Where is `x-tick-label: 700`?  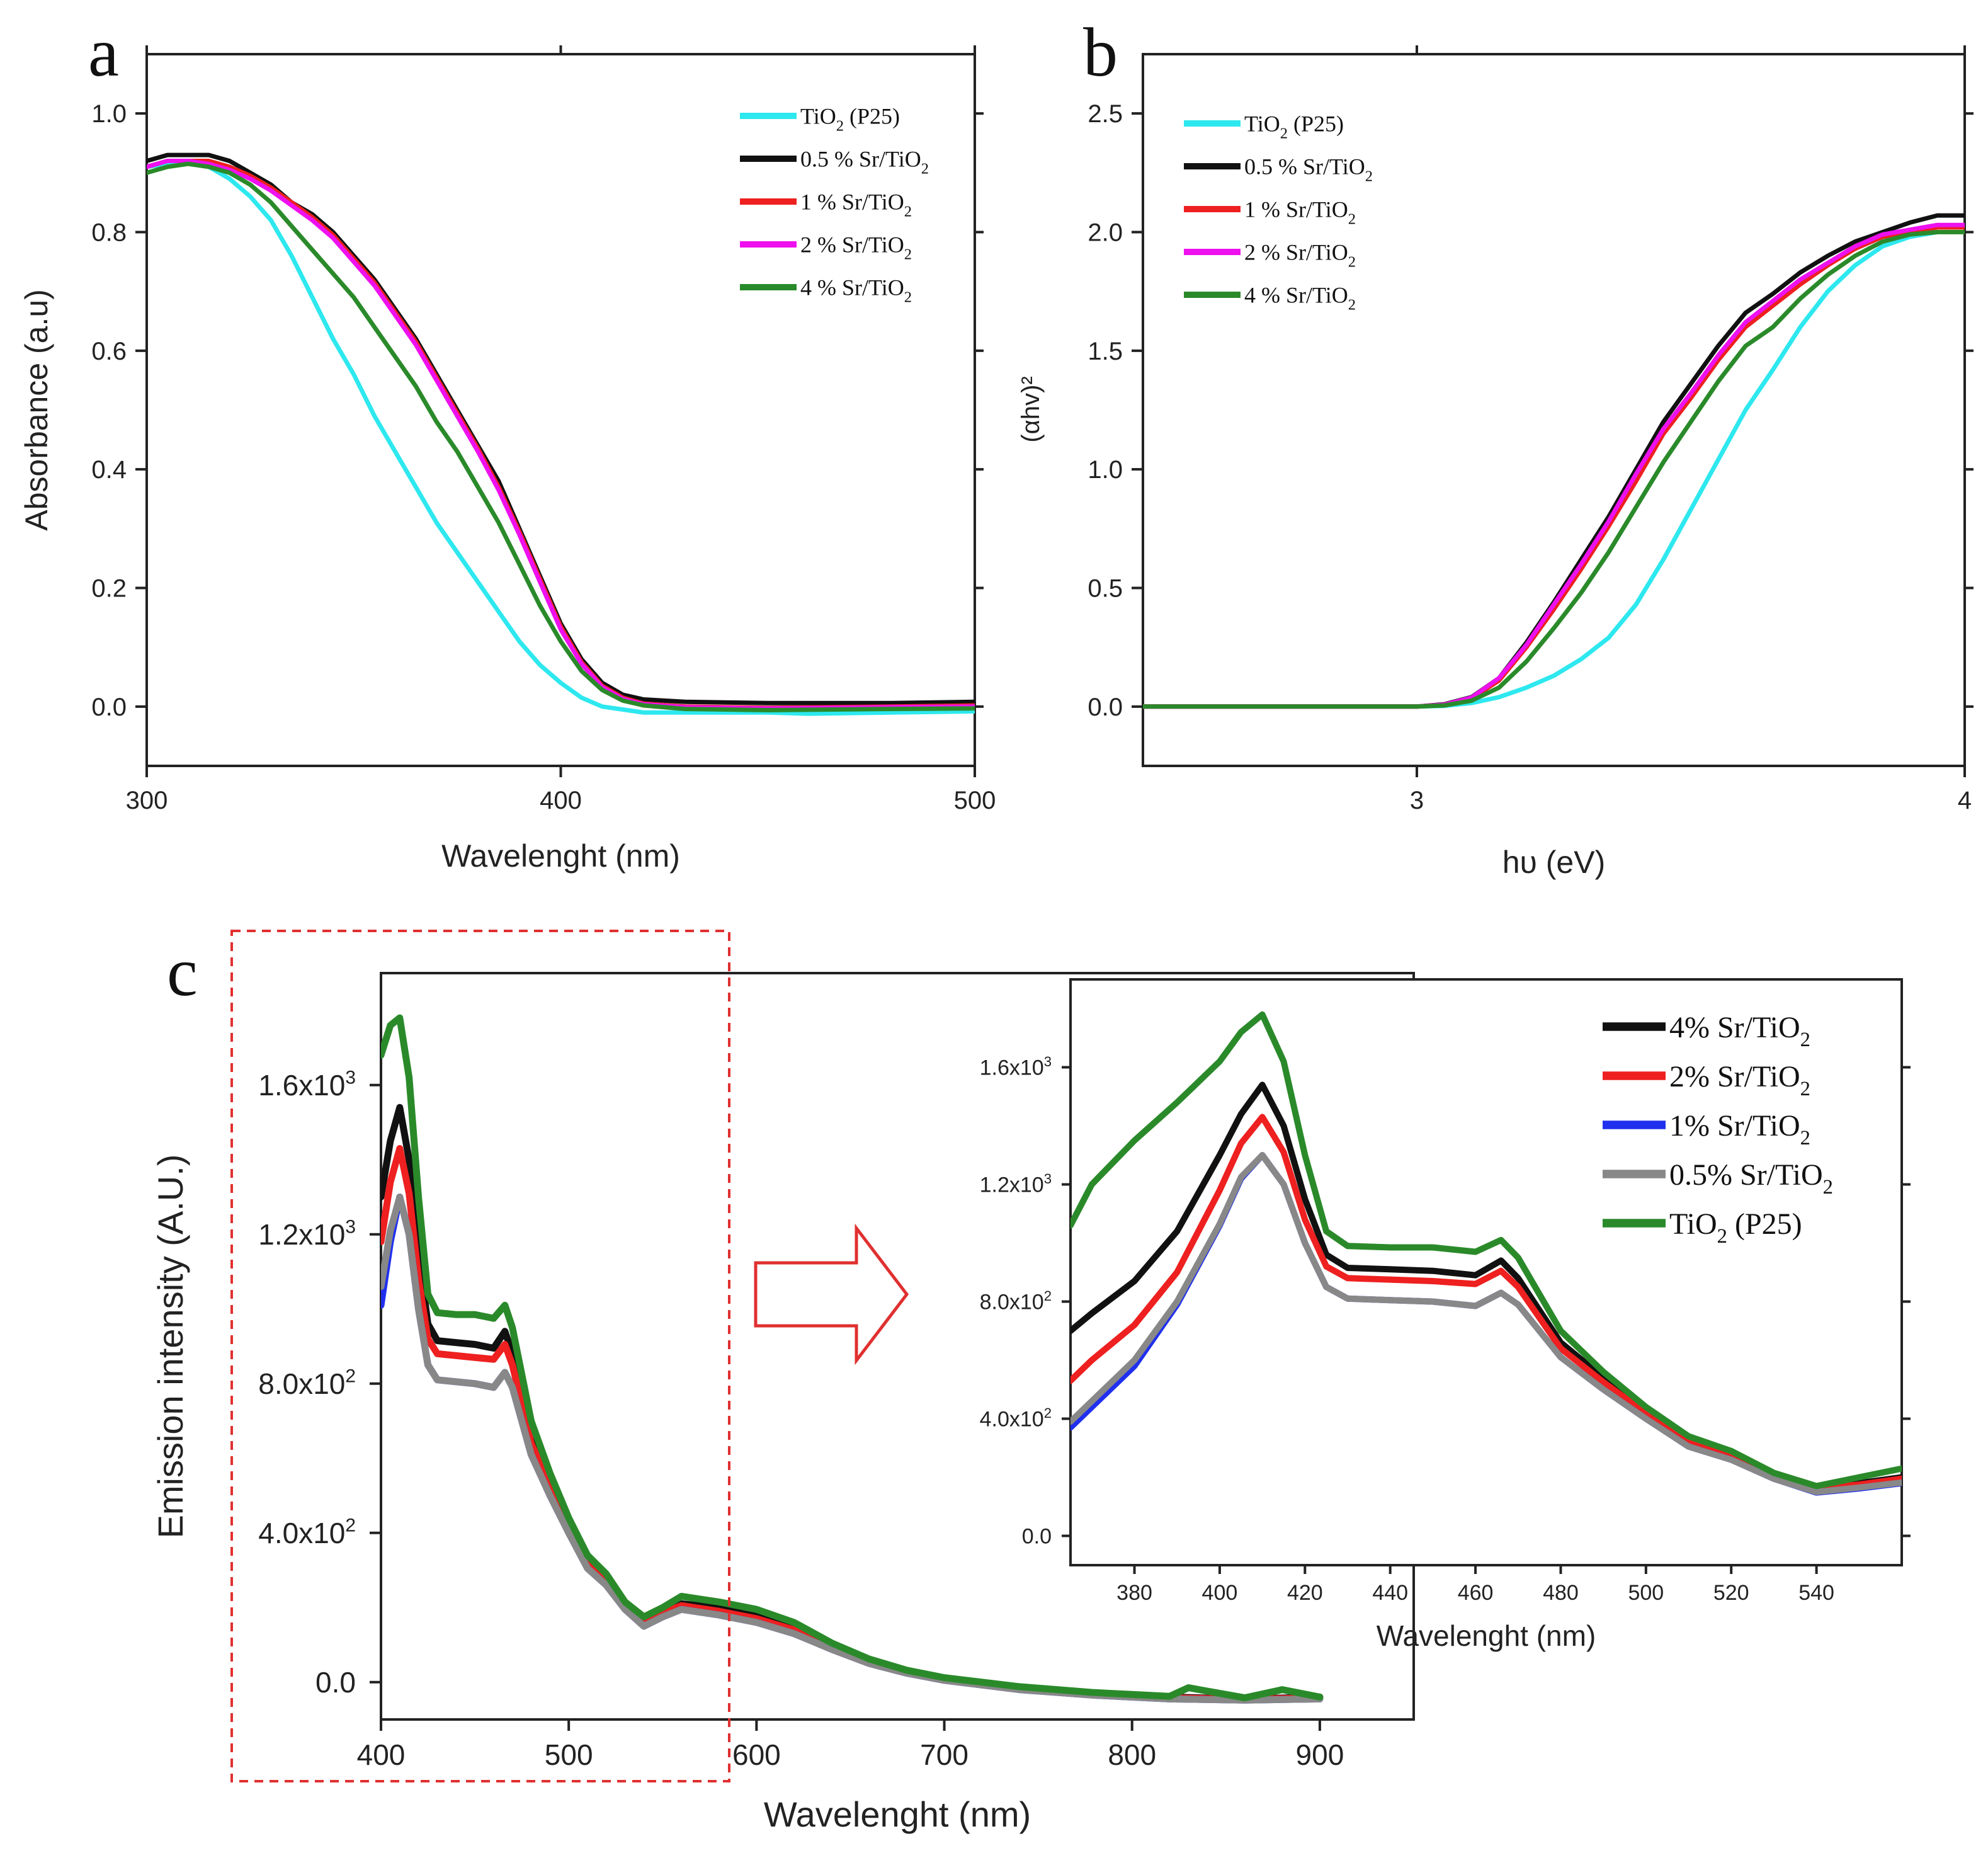
x-tick-label: 700 is located at coordinates (944, 1754).